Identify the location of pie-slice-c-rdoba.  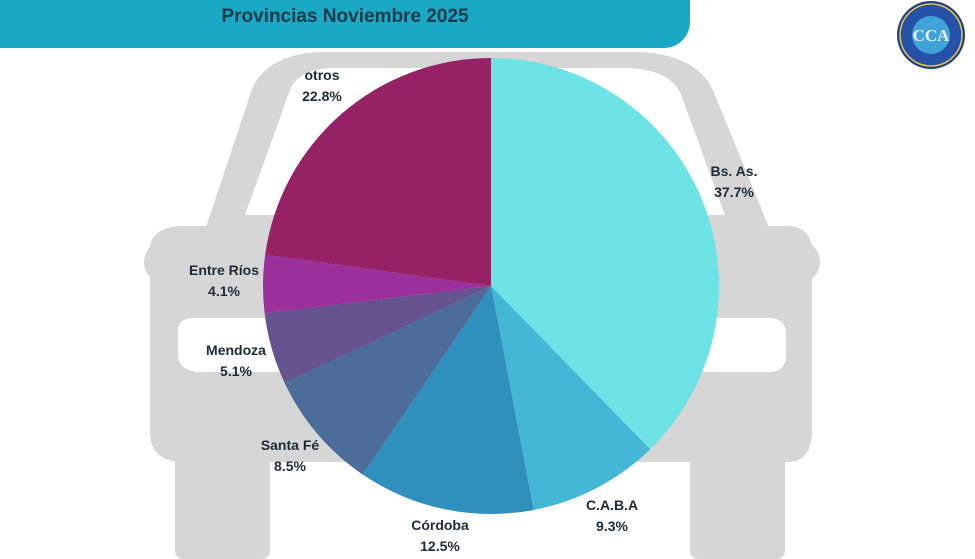
(448, 400).